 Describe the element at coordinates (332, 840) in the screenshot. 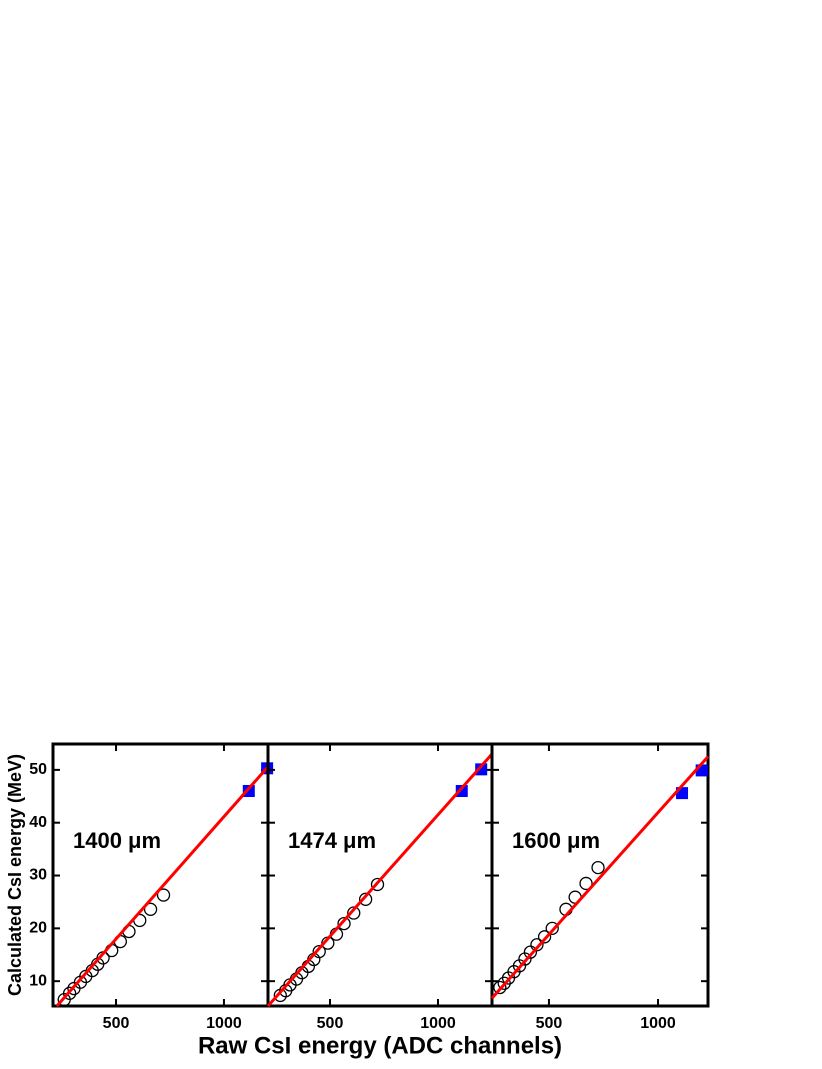

I see `panel-label: 1474 μm` at that location.